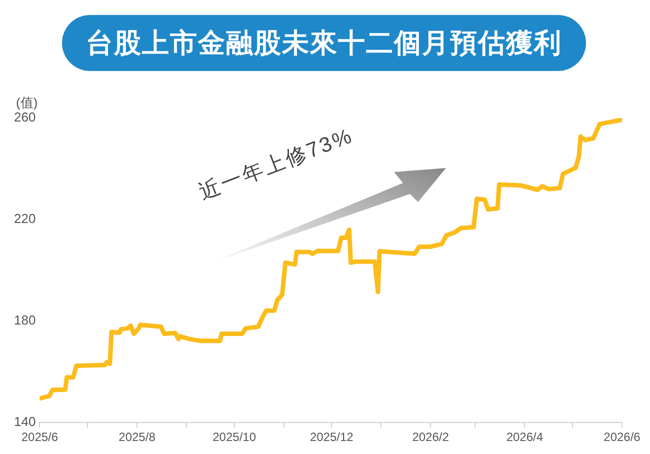 Image resolution: width=650 pixels, height=454 pixels. I want to click on x-tick-label: 2025/10, so click(234, 437).